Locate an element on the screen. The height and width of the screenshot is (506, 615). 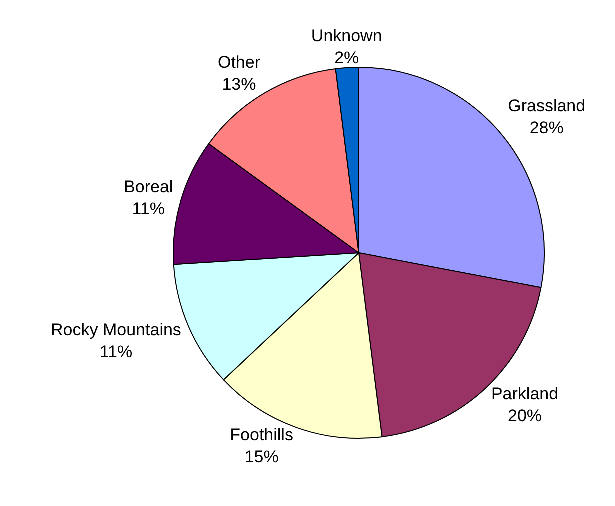
slice-label: Unknown is located at coordinates (346, 36).